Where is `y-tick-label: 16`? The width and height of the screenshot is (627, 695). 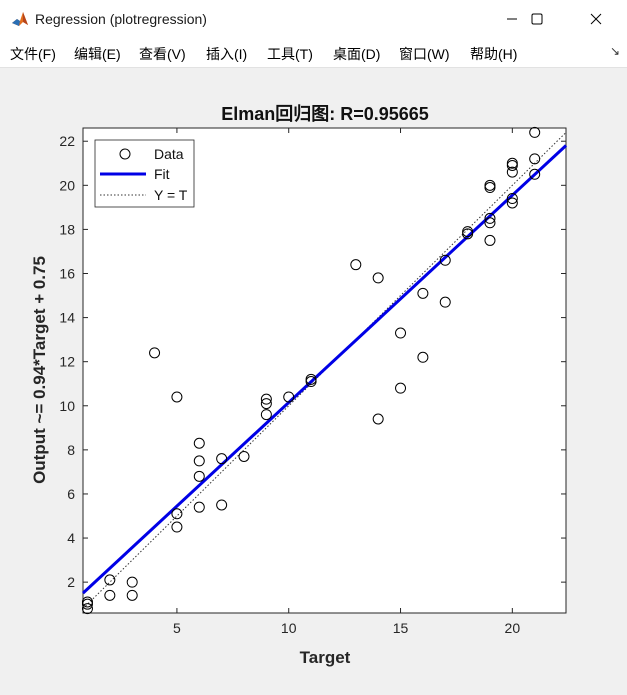 y-tick-label: 16 is located at coordinates (67, 274).